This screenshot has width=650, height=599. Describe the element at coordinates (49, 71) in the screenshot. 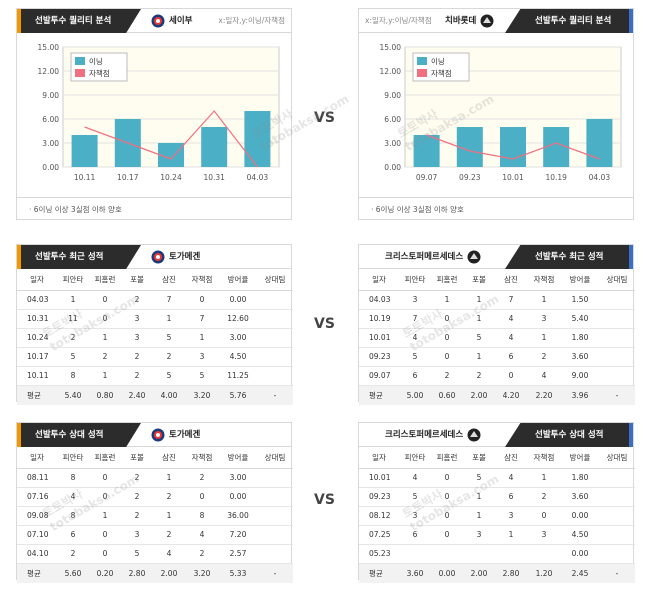

I see `y-tick-label: 12.00` at that location.